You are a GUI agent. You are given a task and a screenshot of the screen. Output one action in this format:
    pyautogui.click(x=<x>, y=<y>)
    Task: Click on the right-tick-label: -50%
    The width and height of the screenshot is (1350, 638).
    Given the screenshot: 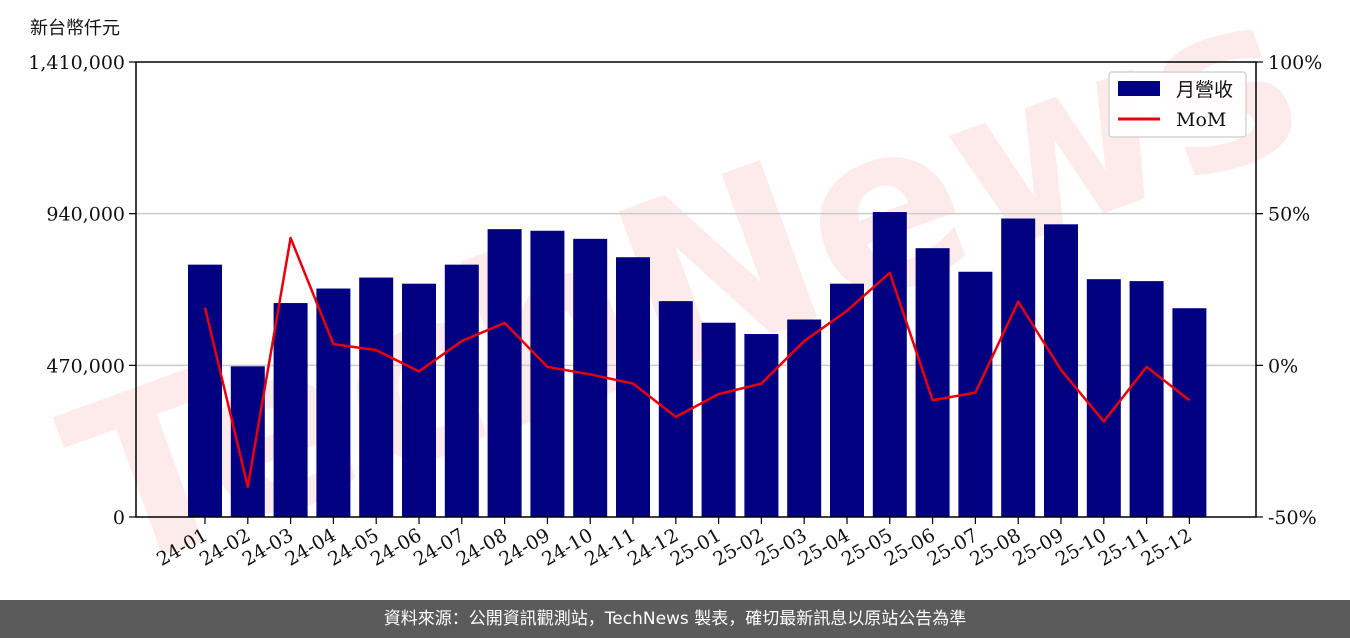 What is the action you would take?
    pyautogui.click(x=1292, y=518)
    